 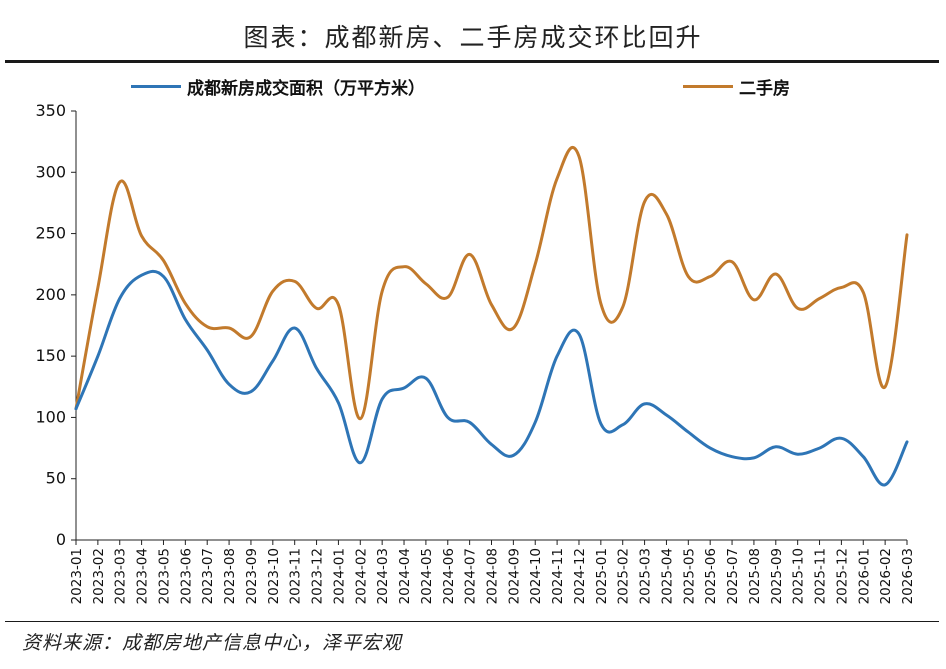 What do you see at coordinates (472, 621) in the screenshot?
I see `bottom-divider` at bounding box center [472, 621].